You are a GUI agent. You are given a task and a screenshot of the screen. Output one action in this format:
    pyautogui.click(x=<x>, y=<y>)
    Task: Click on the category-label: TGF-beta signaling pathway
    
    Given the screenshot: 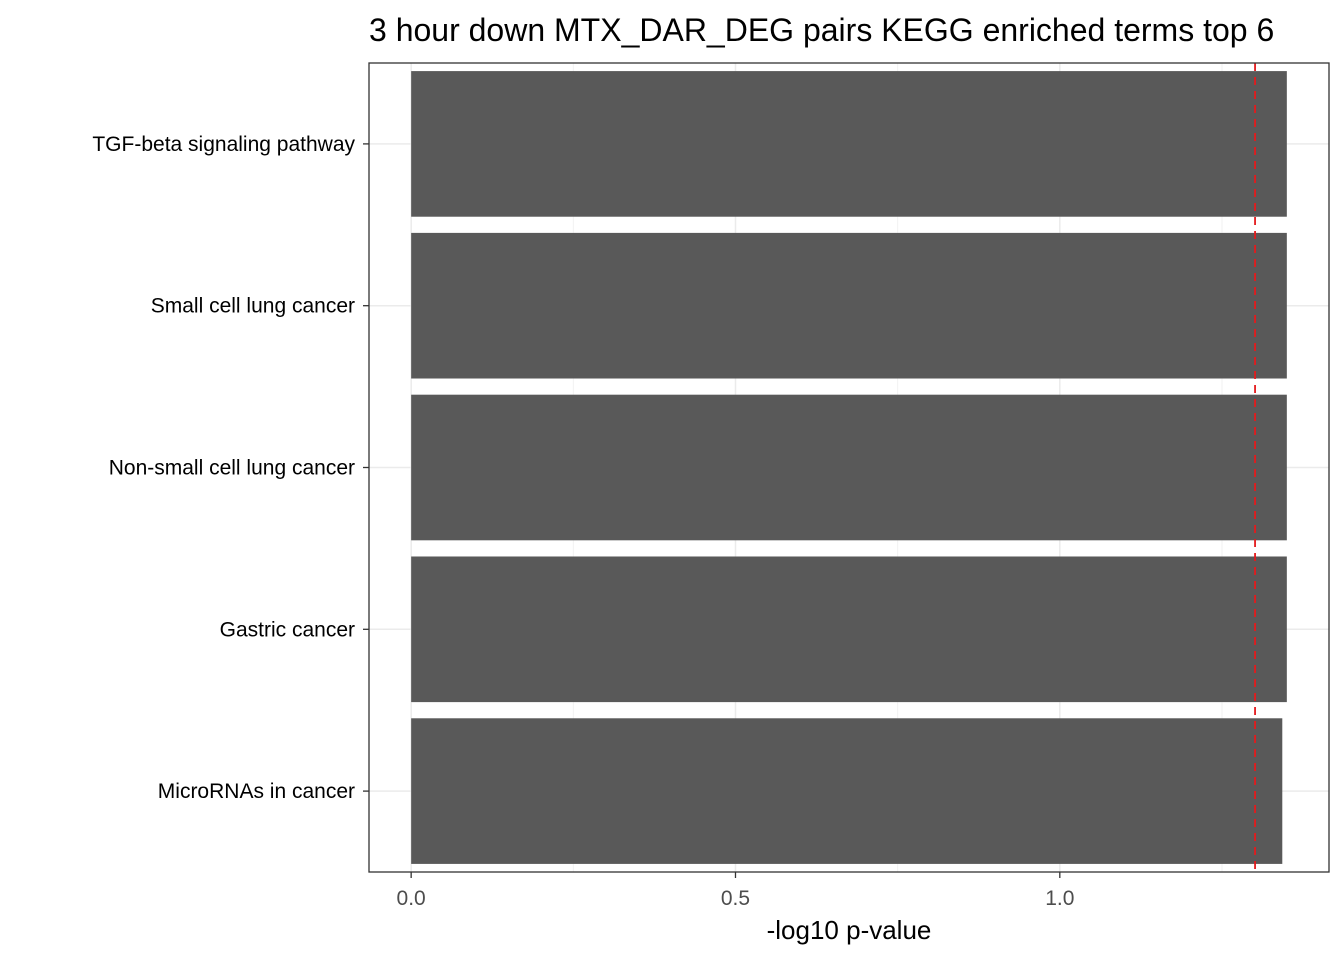 What is the action you would take?
    pyautogui.click(x=223, y=144)
    